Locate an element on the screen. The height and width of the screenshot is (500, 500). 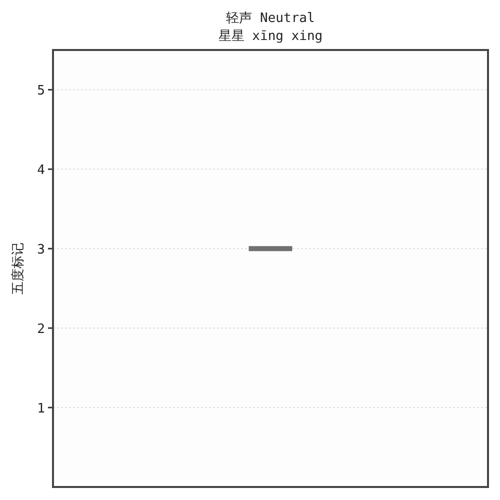
y-tick-label: 5 is located at coordinates (41, 91).